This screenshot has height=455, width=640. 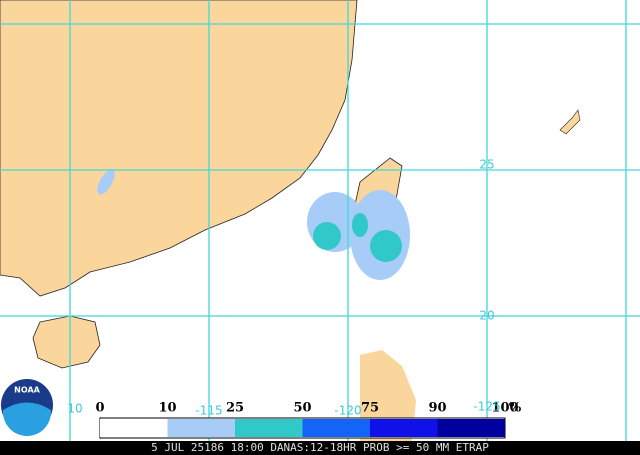 What do you see at coordinates (66, 342) in the screenshot?
I see `hainan` at bounding box center [66, 342].